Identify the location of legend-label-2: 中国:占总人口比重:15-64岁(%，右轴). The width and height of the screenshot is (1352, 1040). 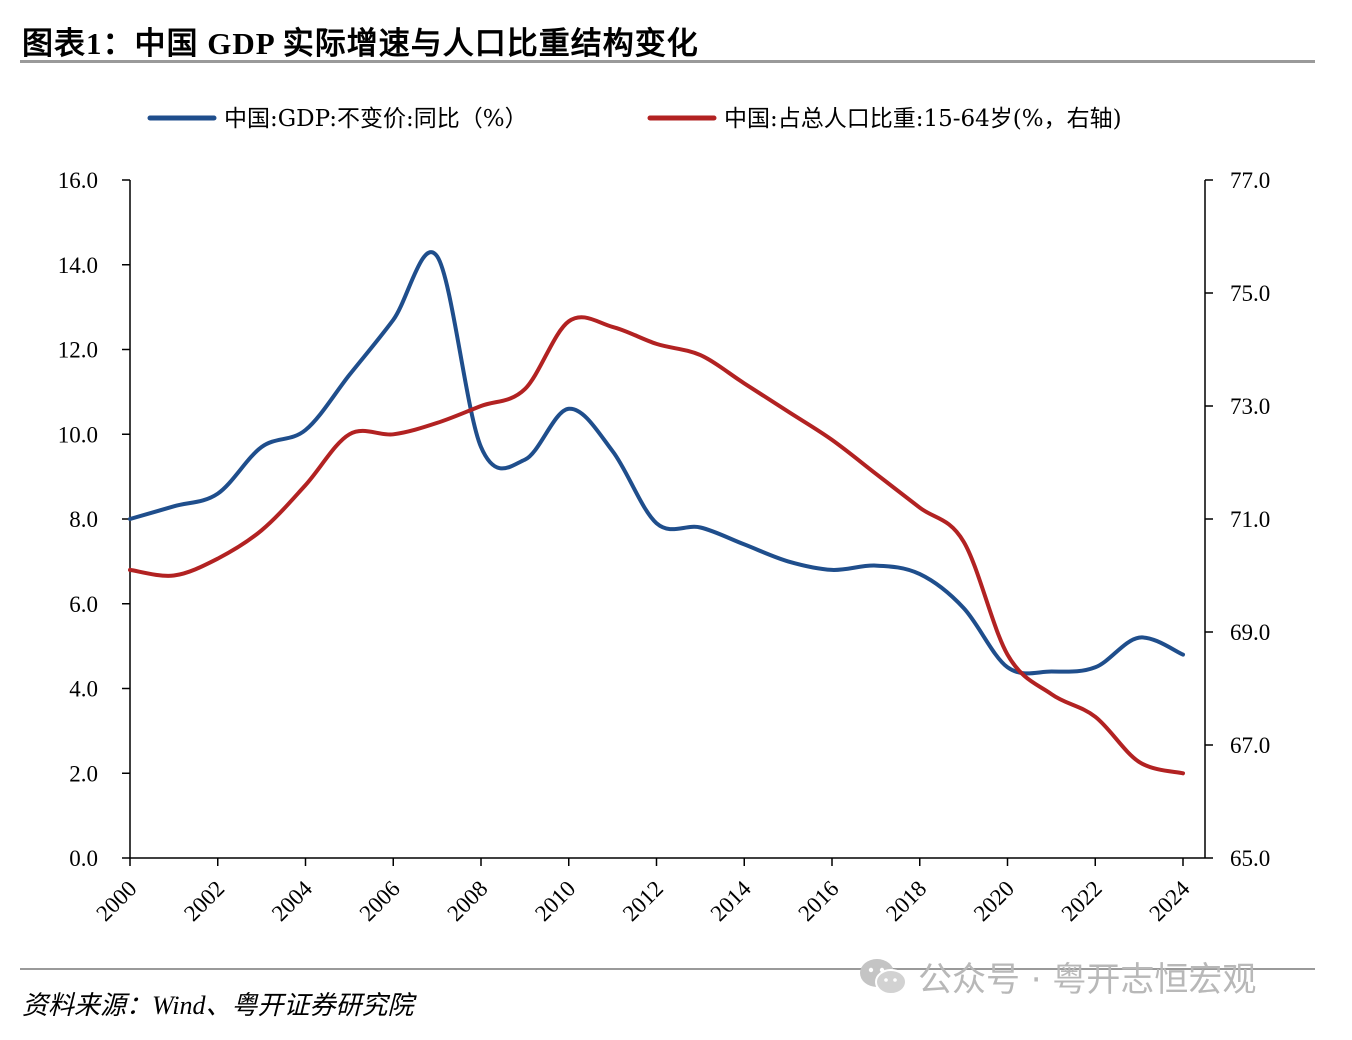
(923, 119).